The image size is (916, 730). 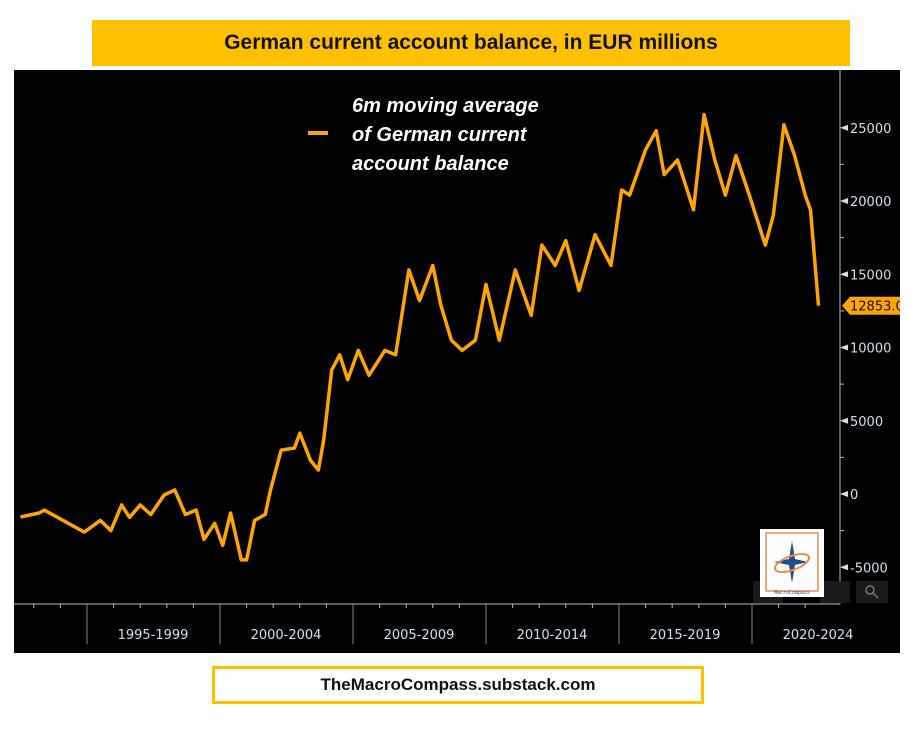 I want to click on last-value-badge, so click(x=871, y=305).